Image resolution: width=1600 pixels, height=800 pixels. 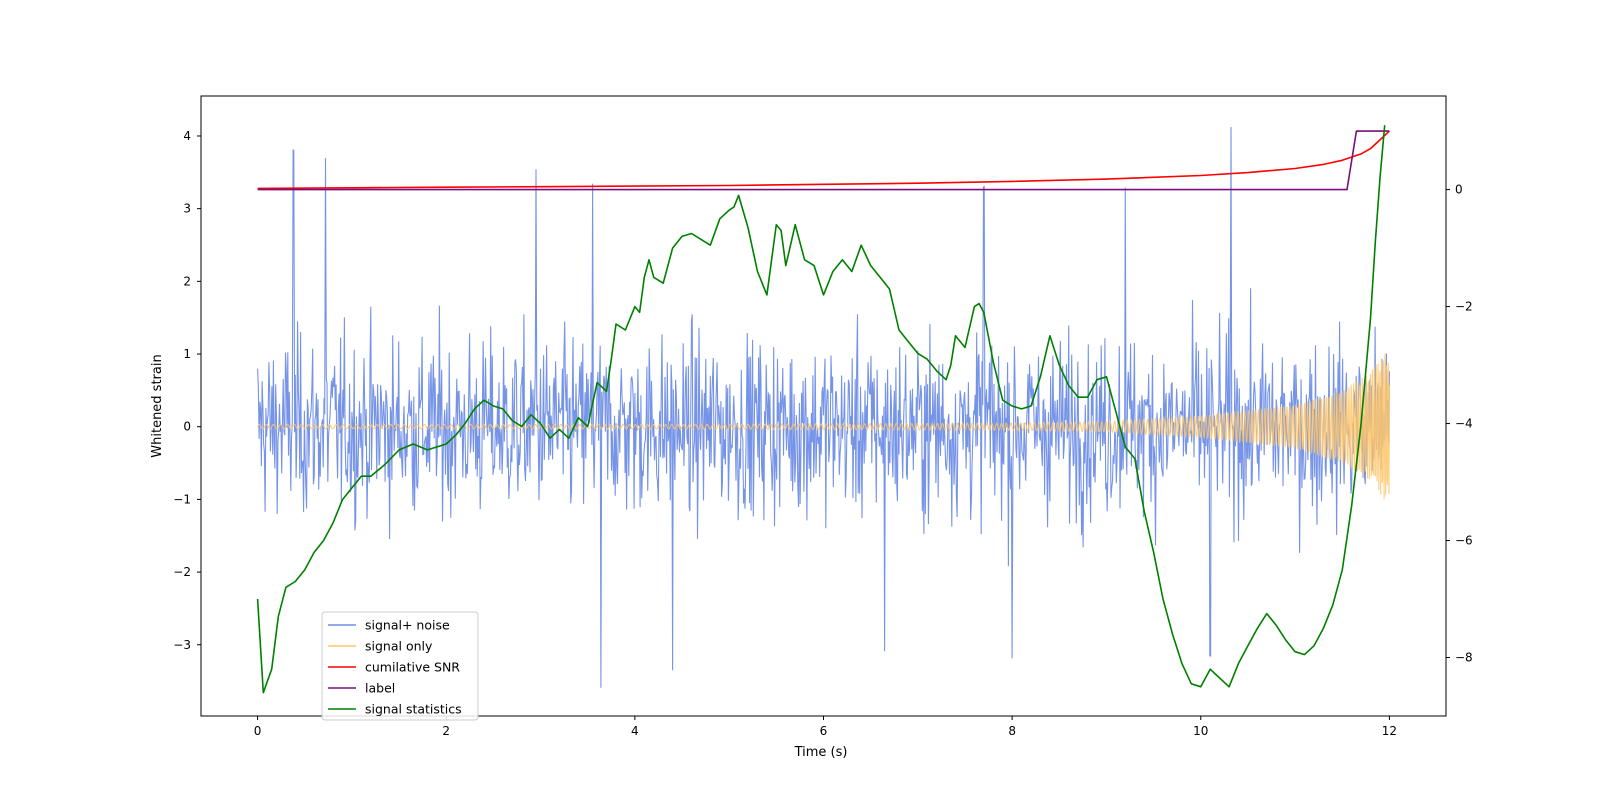 I want to click on y-tick-label: 2, so click(x=187, y=281).